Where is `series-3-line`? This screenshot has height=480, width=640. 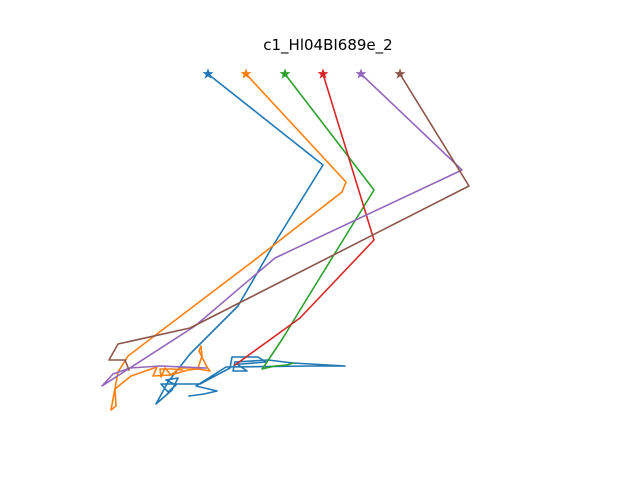 series-3-line is located at coordinates (318, 221).